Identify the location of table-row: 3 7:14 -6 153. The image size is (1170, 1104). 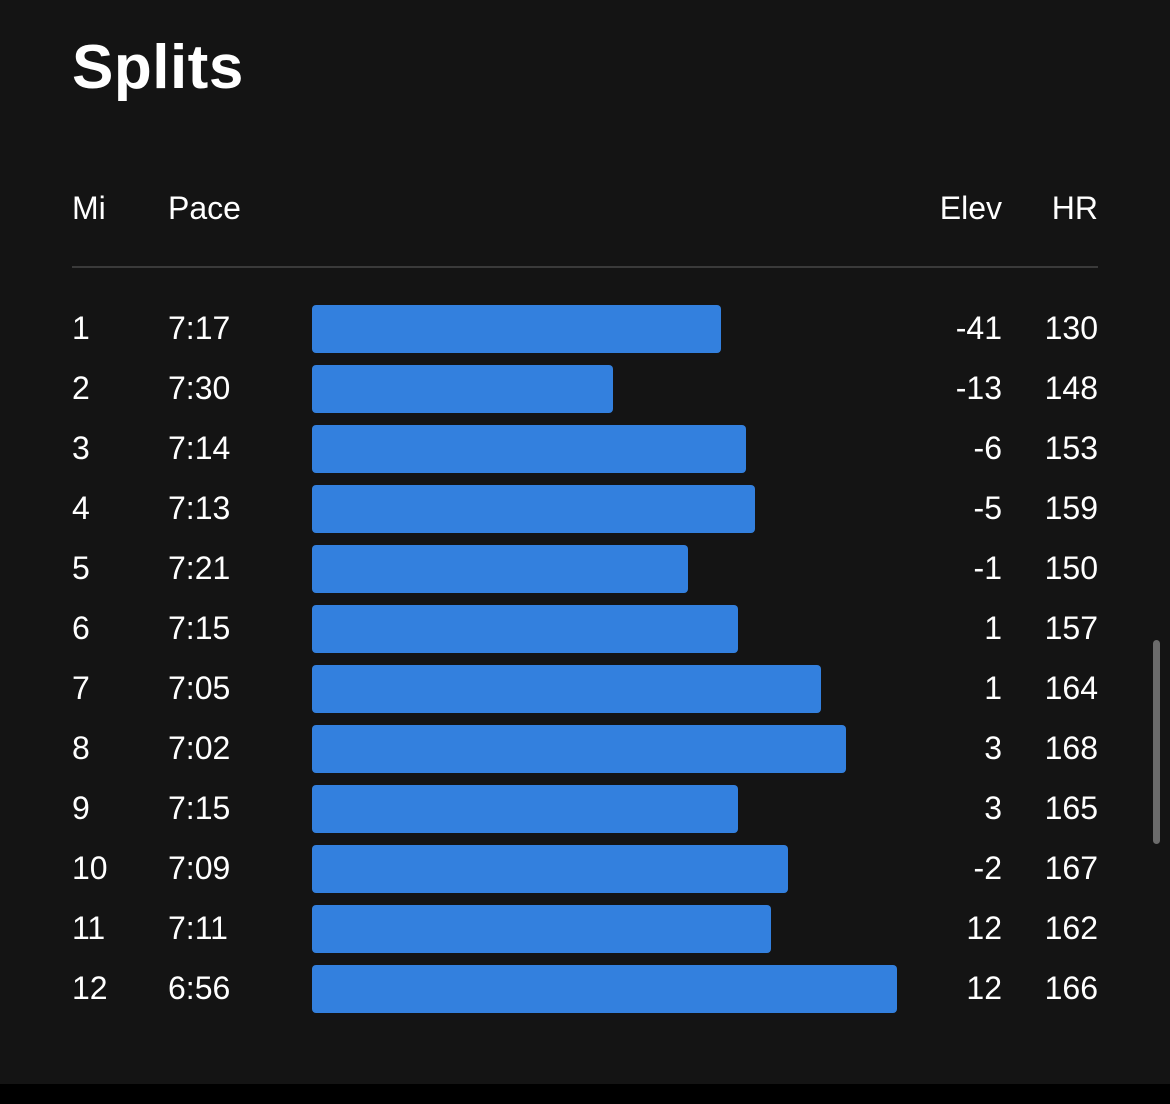
(585, 448).